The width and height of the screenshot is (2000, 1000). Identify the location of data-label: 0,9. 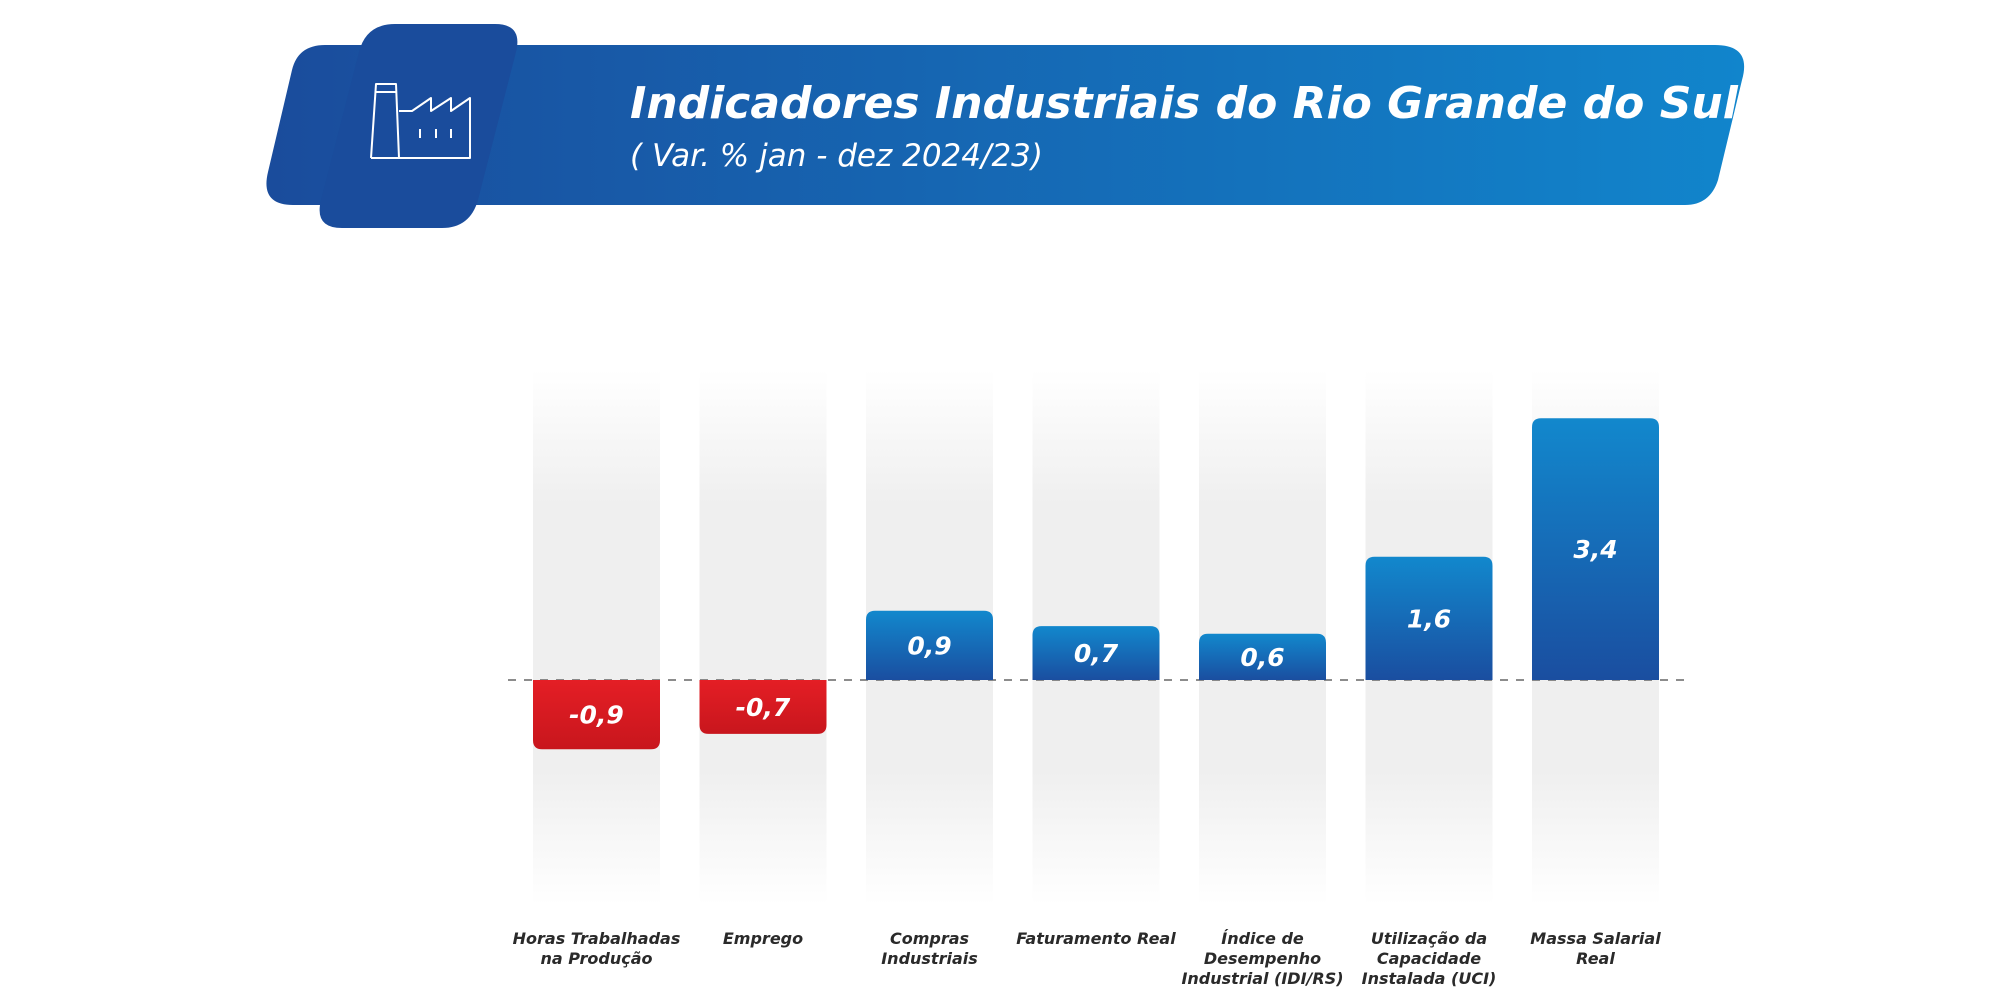
(929, 645).